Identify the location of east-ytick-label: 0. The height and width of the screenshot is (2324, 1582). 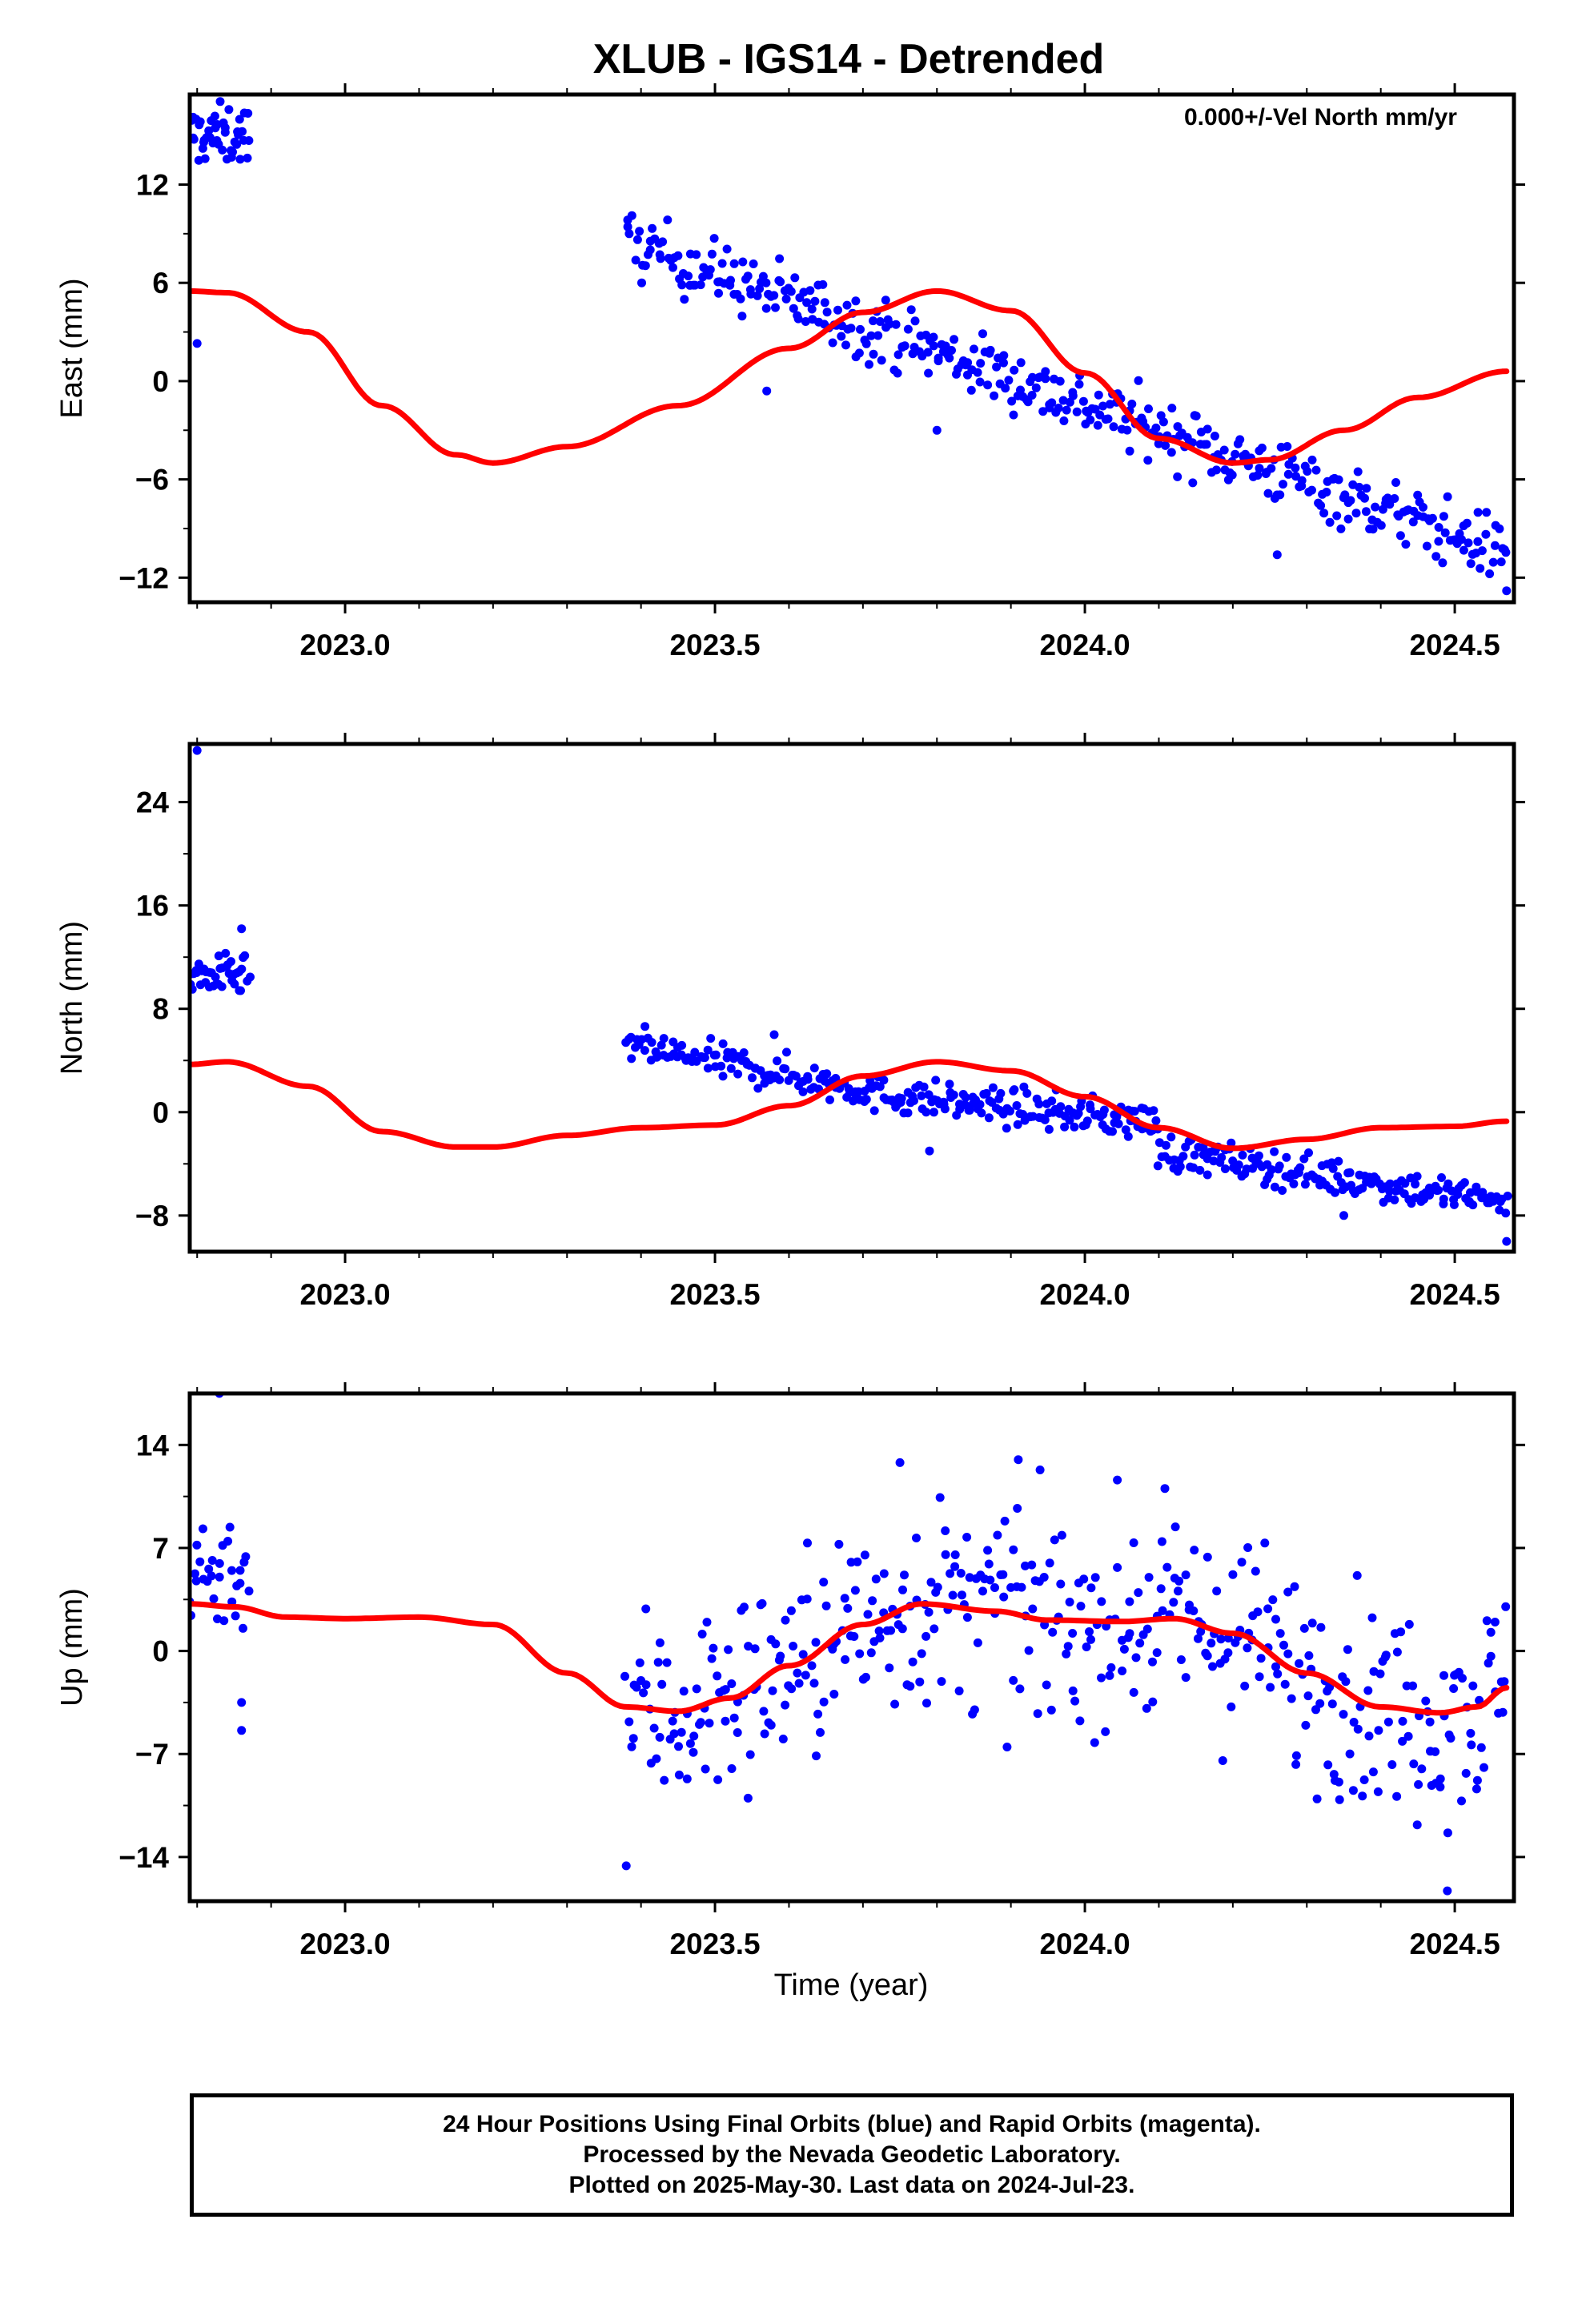
(161, 381).